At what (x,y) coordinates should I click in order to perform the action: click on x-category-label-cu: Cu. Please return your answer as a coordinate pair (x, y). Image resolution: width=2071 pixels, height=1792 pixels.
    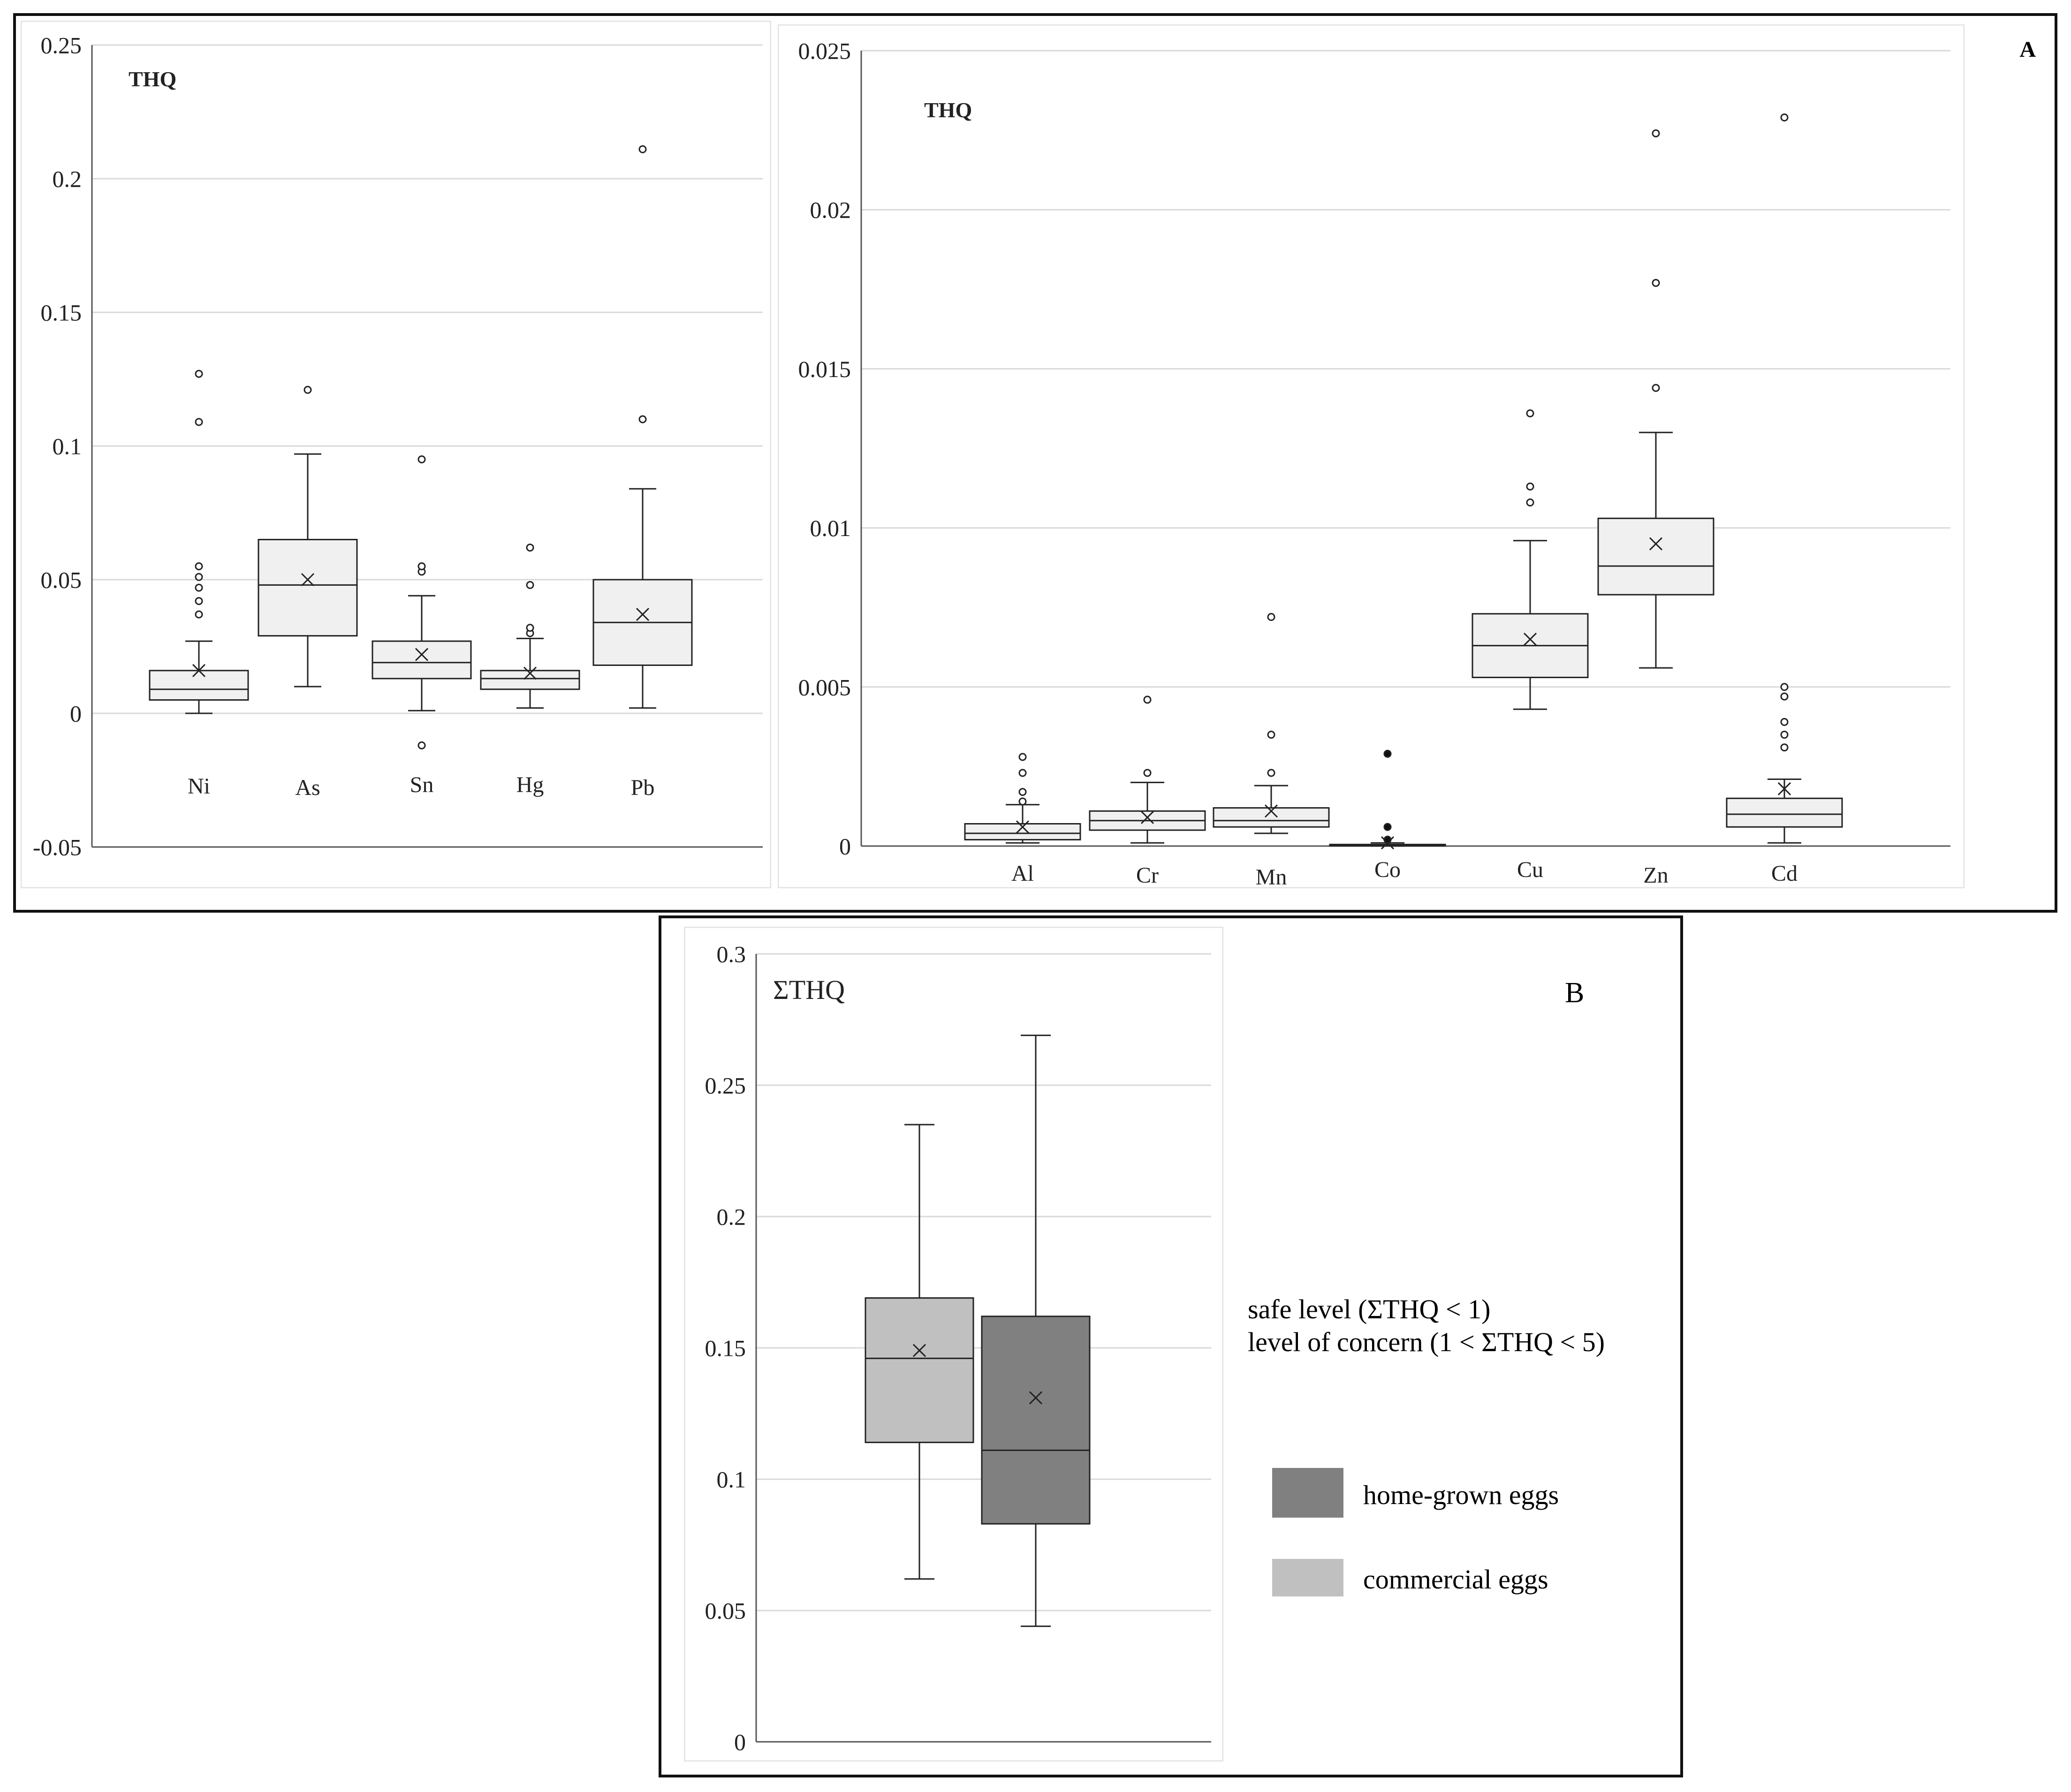
    Looking at the image, I should click on (1530, 870).